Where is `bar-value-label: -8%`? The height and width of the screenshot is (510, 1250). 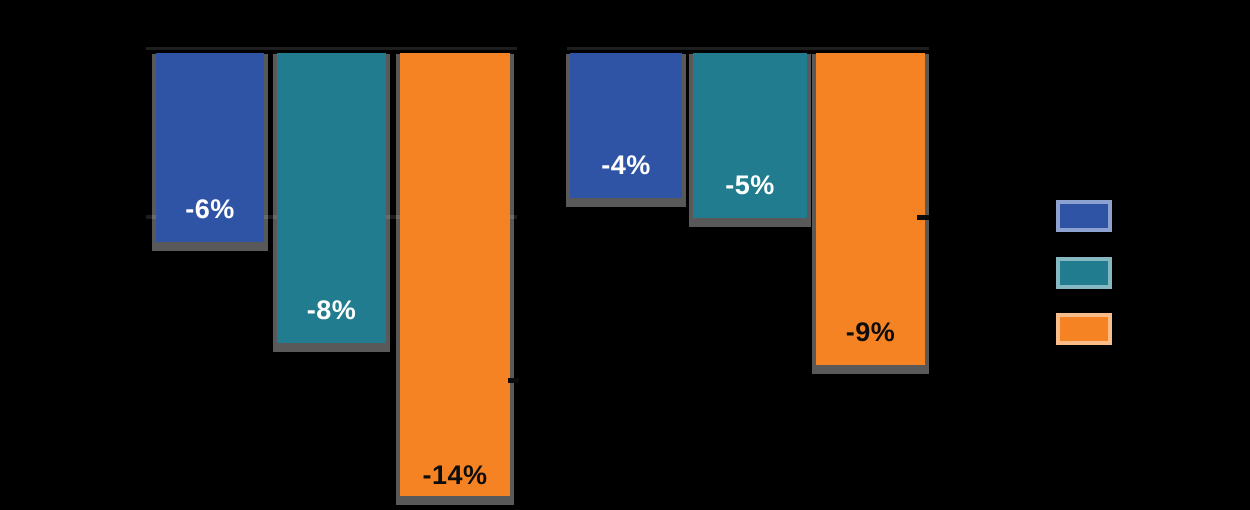
bar-value-label: -8% is located at coordinates (331, 310).